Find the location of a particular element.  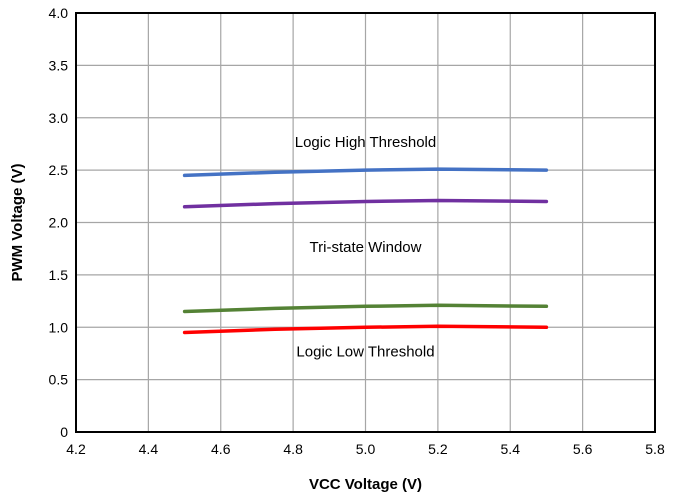

y-axis-title: PWM Voltage (V) is located at coordinates (17, 222).